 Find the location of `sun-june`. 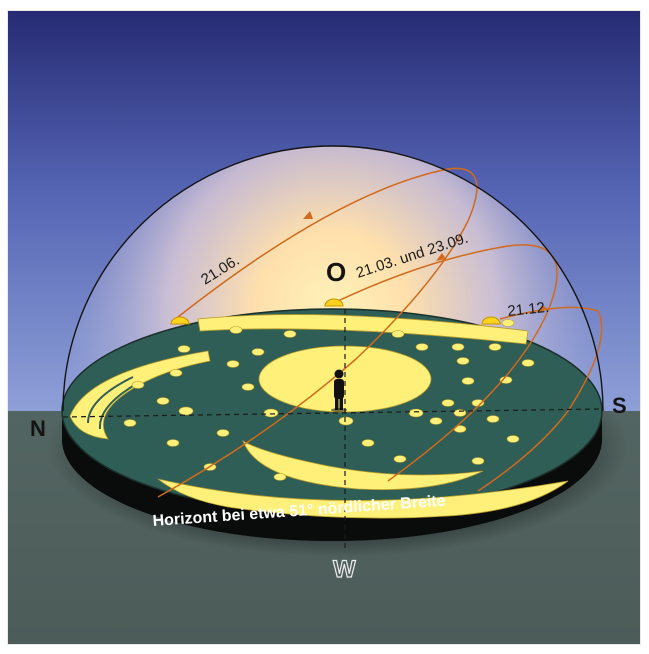

sun-june is located at coordinates (180, 320).